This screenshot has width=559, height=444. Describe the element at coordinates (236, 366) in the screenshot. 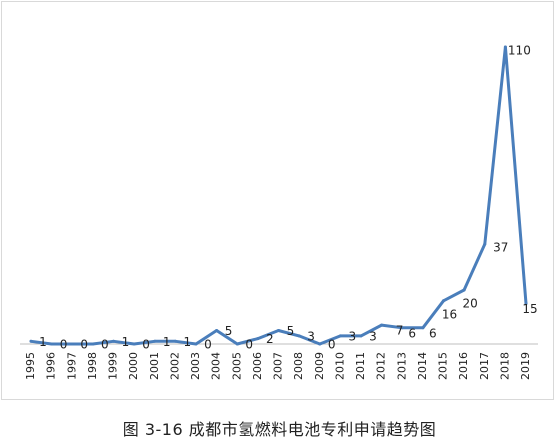

I see `x-tick-label: 2005` at that location.